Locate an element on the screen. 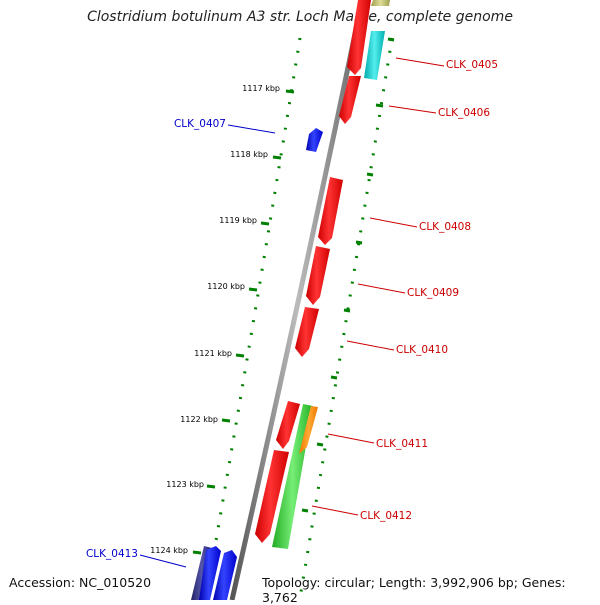  gene-label-clk0412: CLK_0412 is located at coordinates (386, 516).